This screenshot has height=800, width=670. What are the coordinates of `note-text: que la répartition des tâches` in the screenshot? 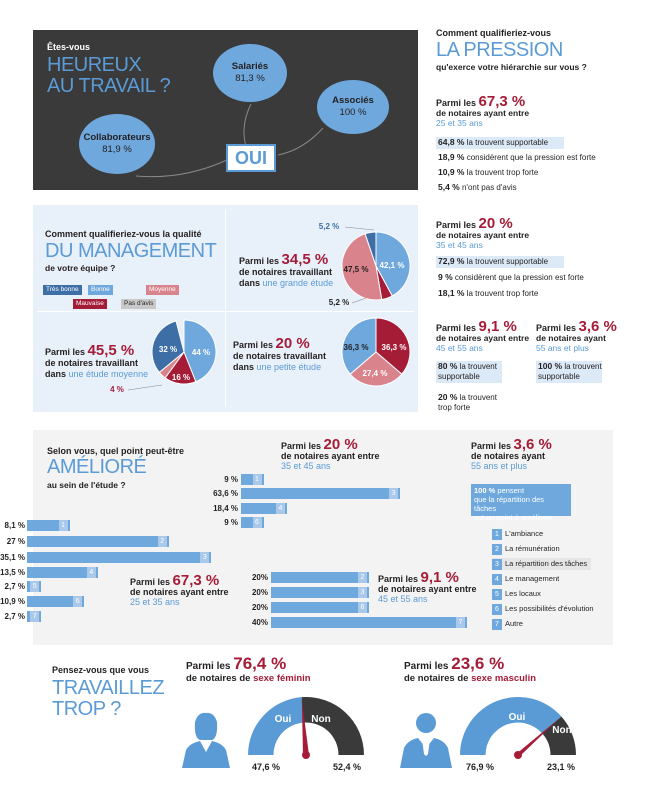 It's located at (509, 504).